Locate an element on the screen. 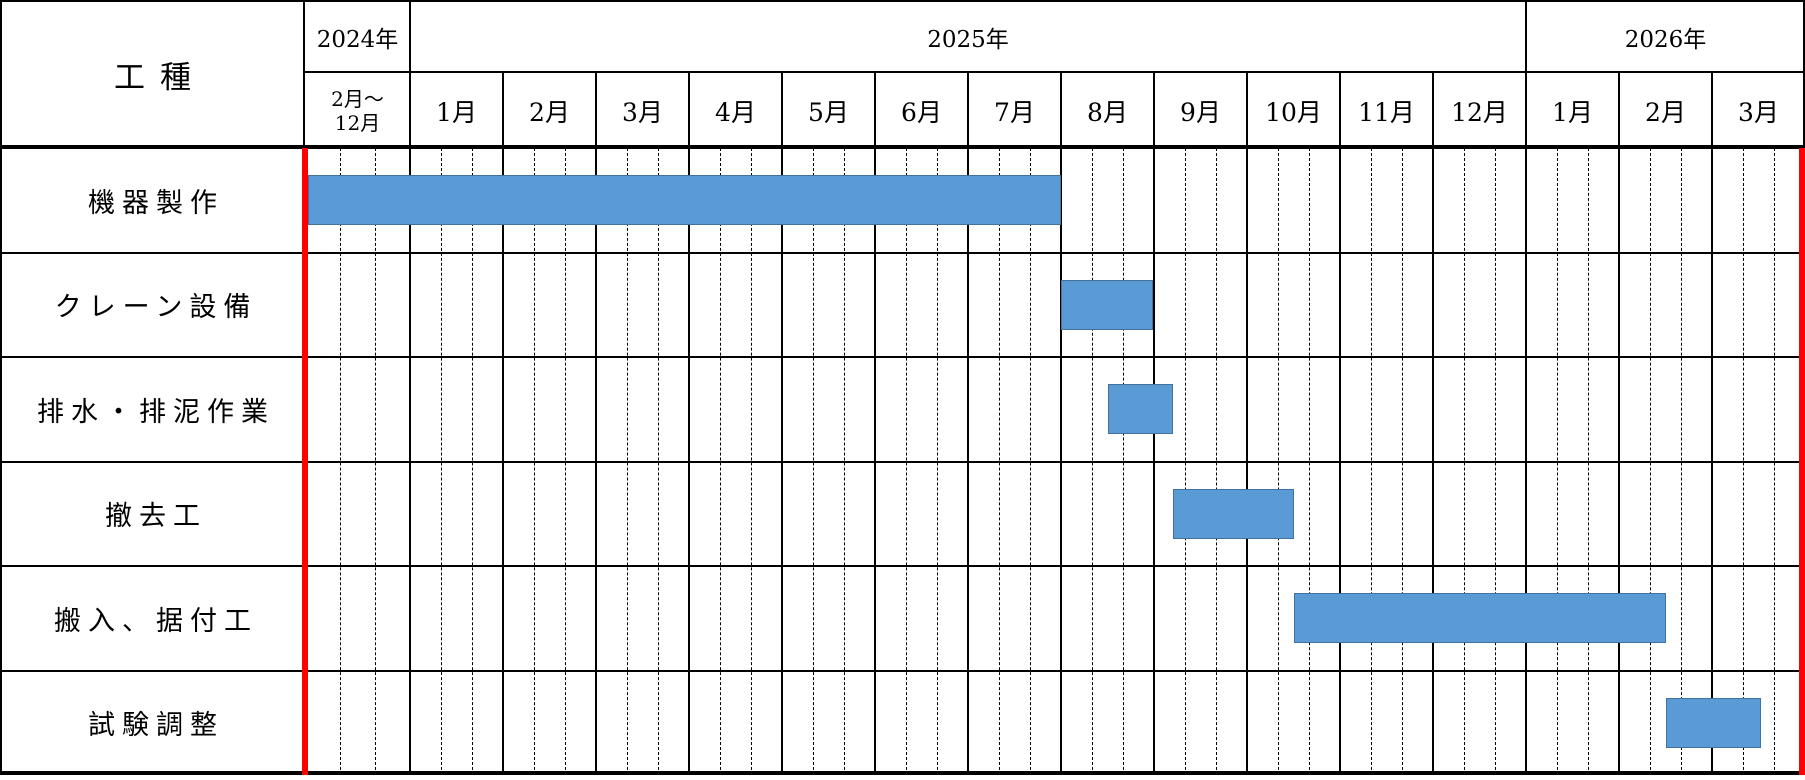 This screenshot has height=780, width=1805. month-header-cell-5: 5月 is located at coordinates (828, 112).